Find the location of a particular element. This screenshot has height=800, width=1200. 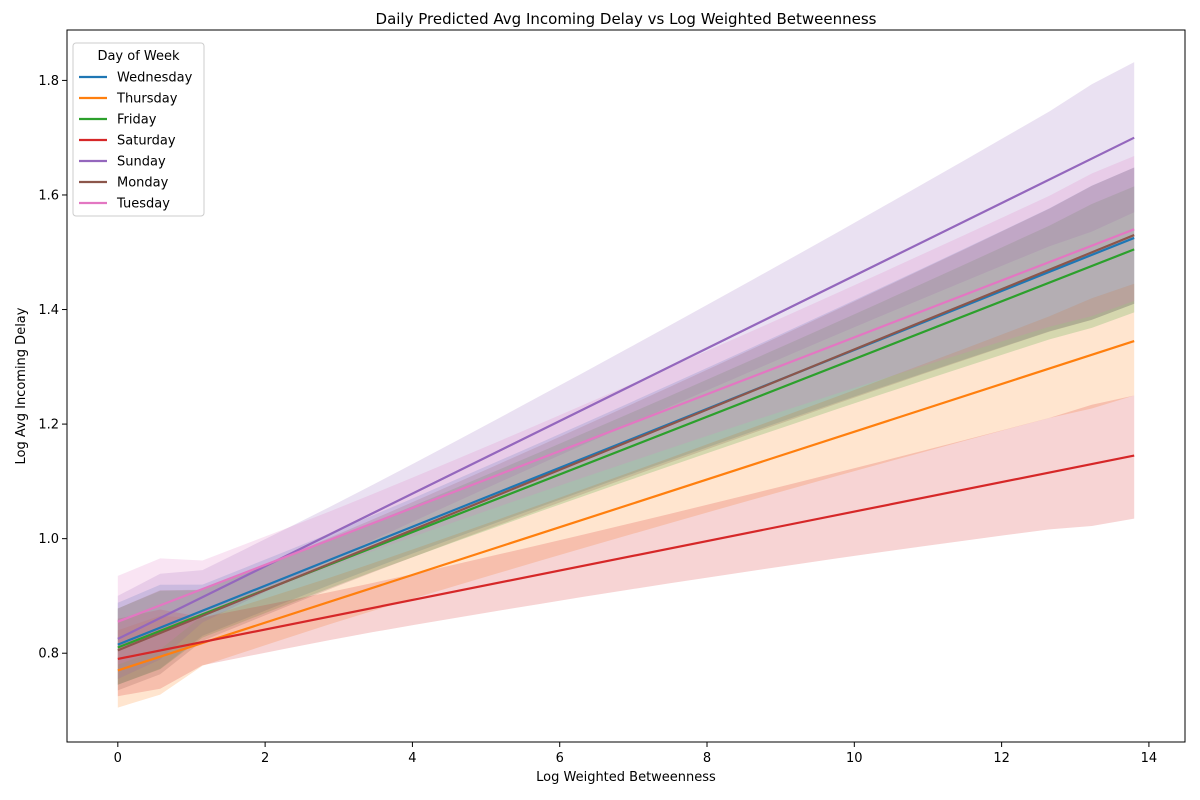

y-tick-label: 1.2 is located at coordinates (48, 425).